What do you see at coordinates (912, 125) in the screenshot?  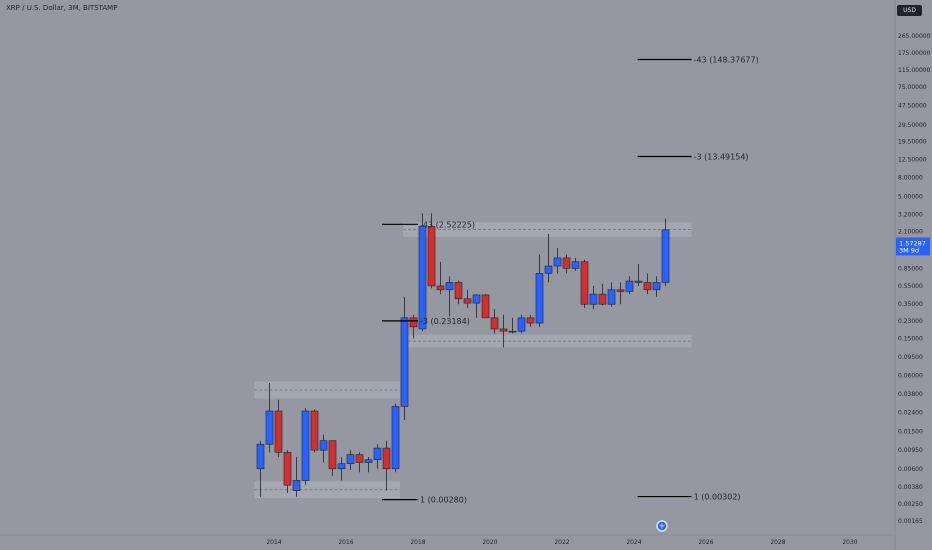 I see `price-tick-label: 29.50000` at bounding box center [912, 125].